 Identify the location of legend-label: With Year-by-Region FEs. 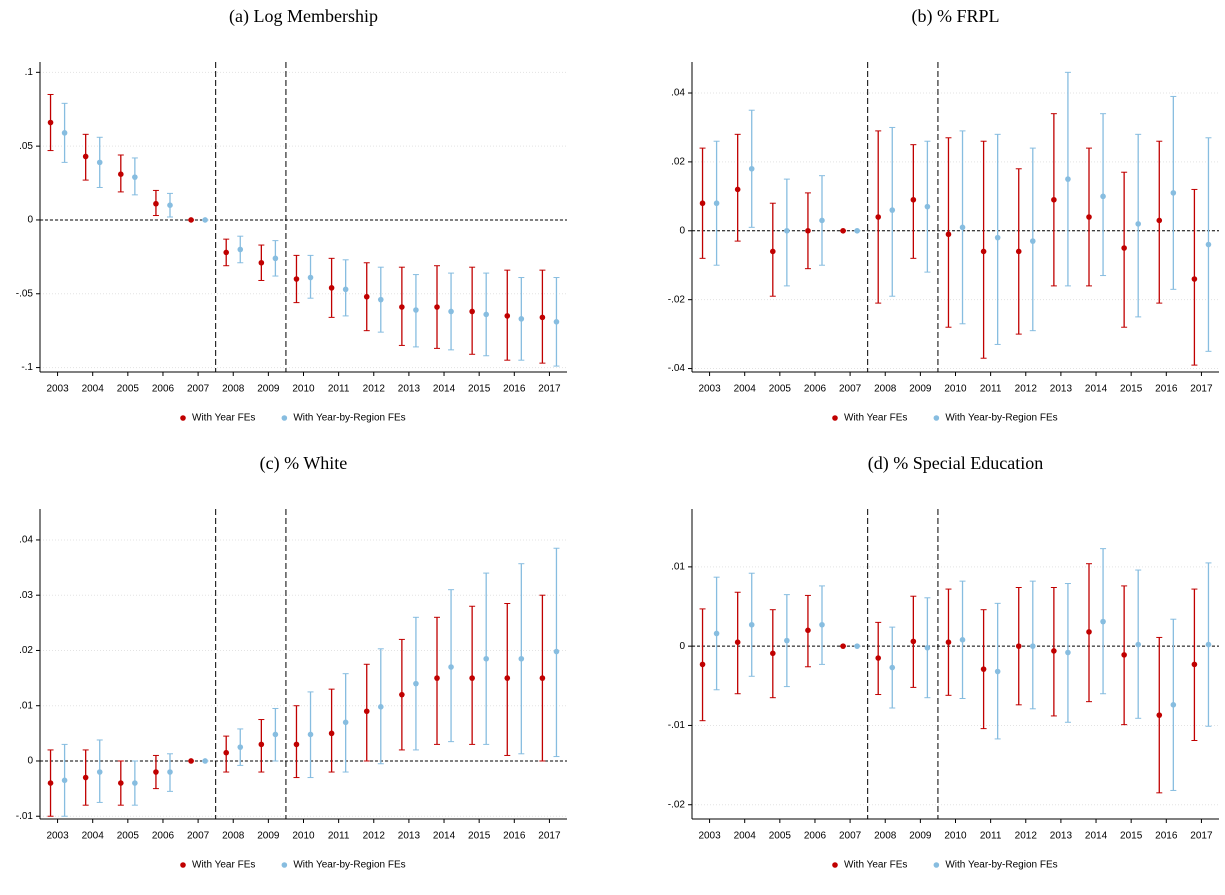
(1001, 418).